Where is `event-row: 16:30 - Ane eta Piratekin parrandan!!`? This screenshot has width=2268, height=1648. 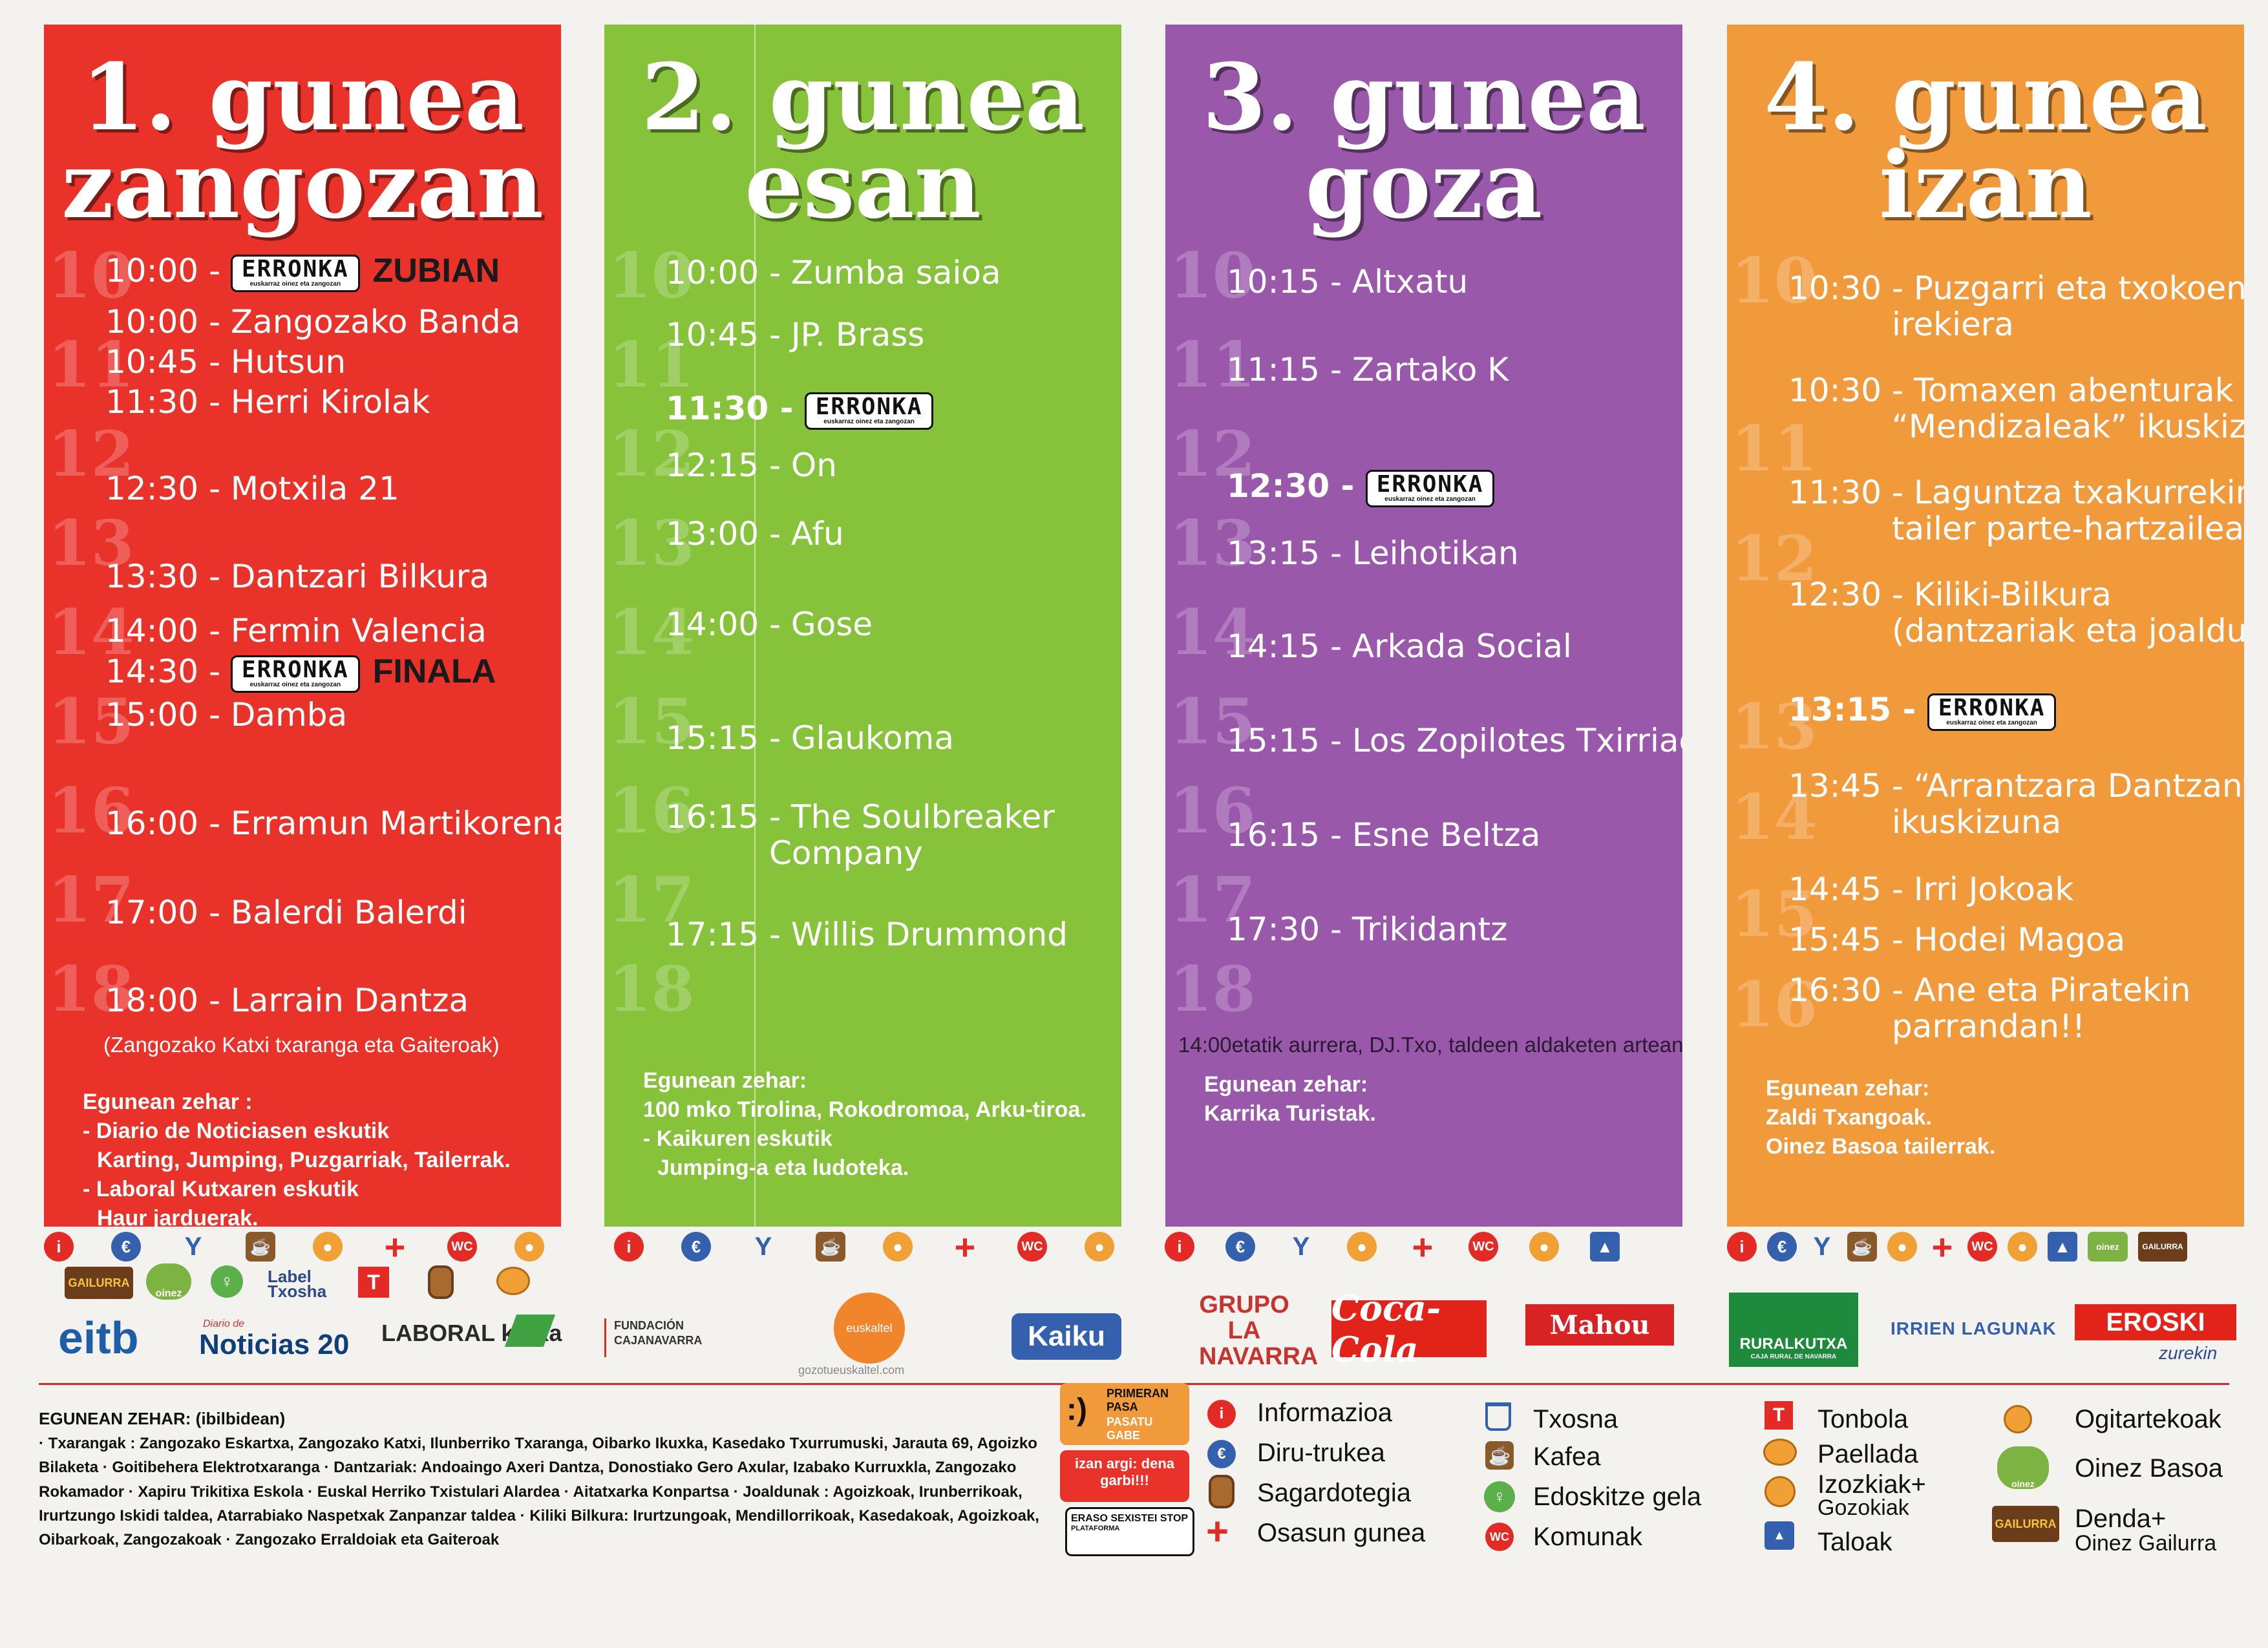
event-row: 16:30 - Ane eta Piratekin parrandan!! is located at coordinates (2009, 1008).